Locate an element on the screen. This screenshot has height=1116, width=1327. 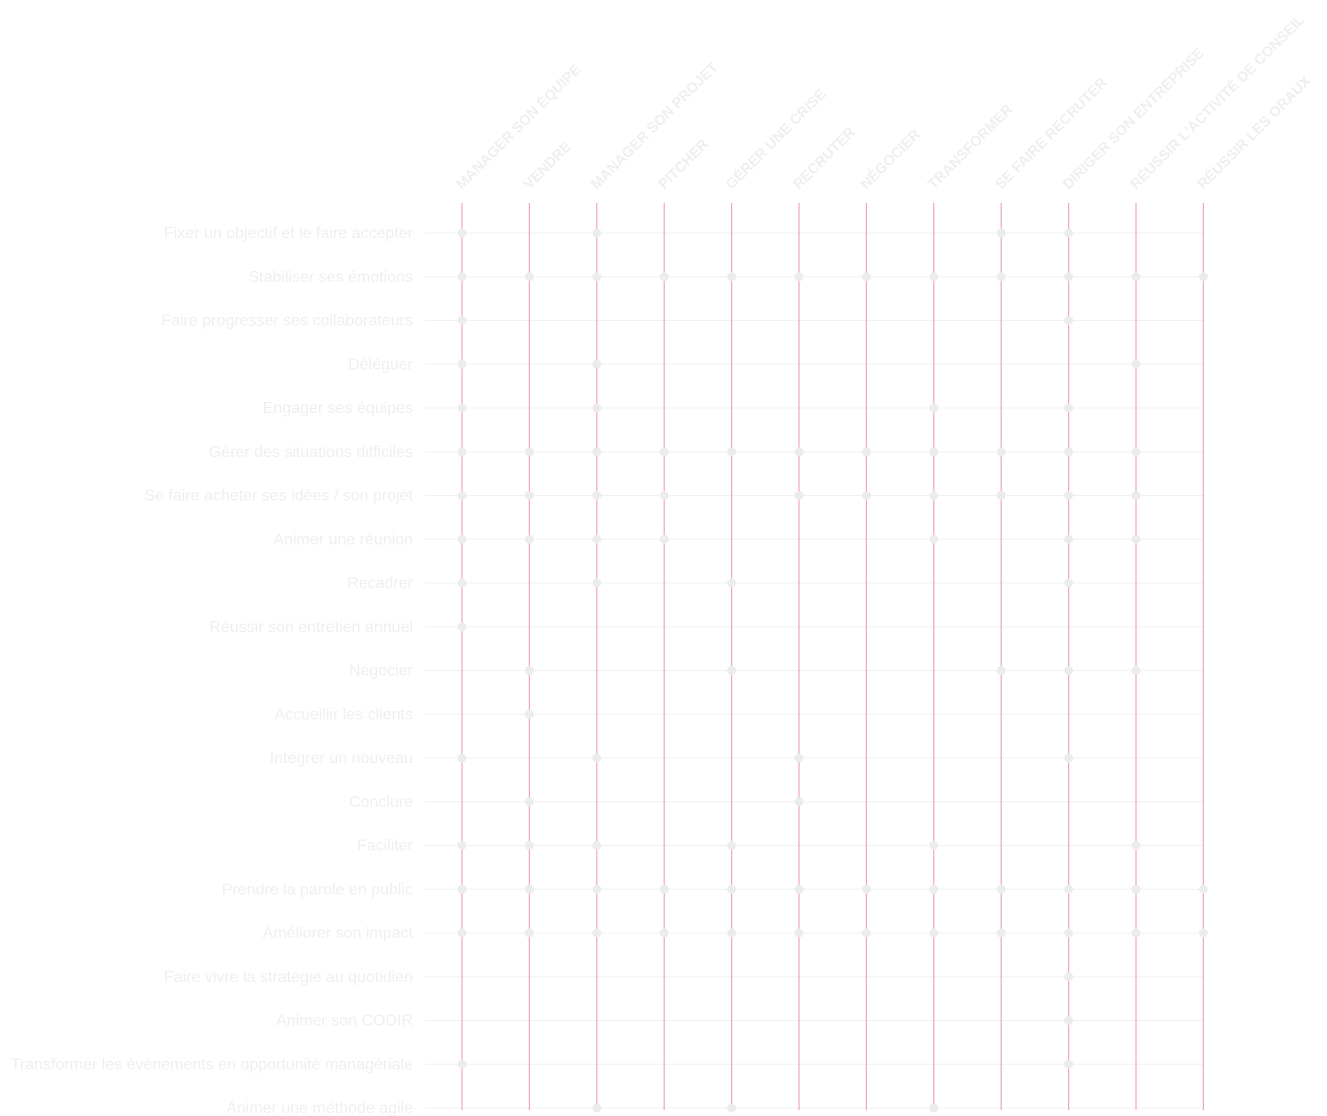
row-label: Engager ses équipes is located at coordinates (338, 408).